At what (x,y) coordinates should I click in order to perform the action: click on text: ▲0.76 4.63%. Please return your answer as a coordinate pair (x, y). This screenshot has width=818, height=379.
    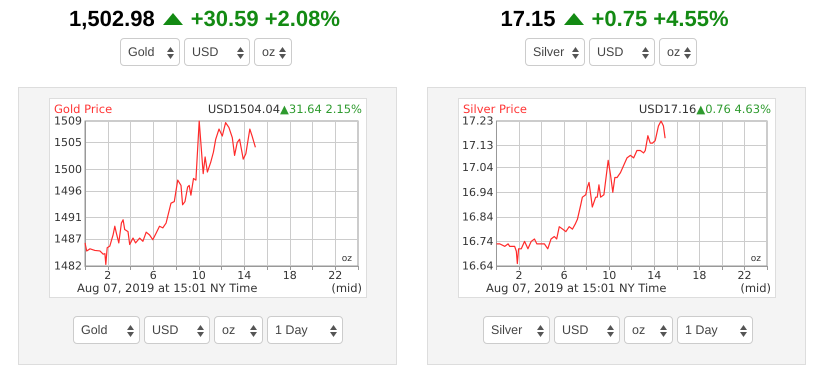
    Looking at the image, I should click on (733, 109).